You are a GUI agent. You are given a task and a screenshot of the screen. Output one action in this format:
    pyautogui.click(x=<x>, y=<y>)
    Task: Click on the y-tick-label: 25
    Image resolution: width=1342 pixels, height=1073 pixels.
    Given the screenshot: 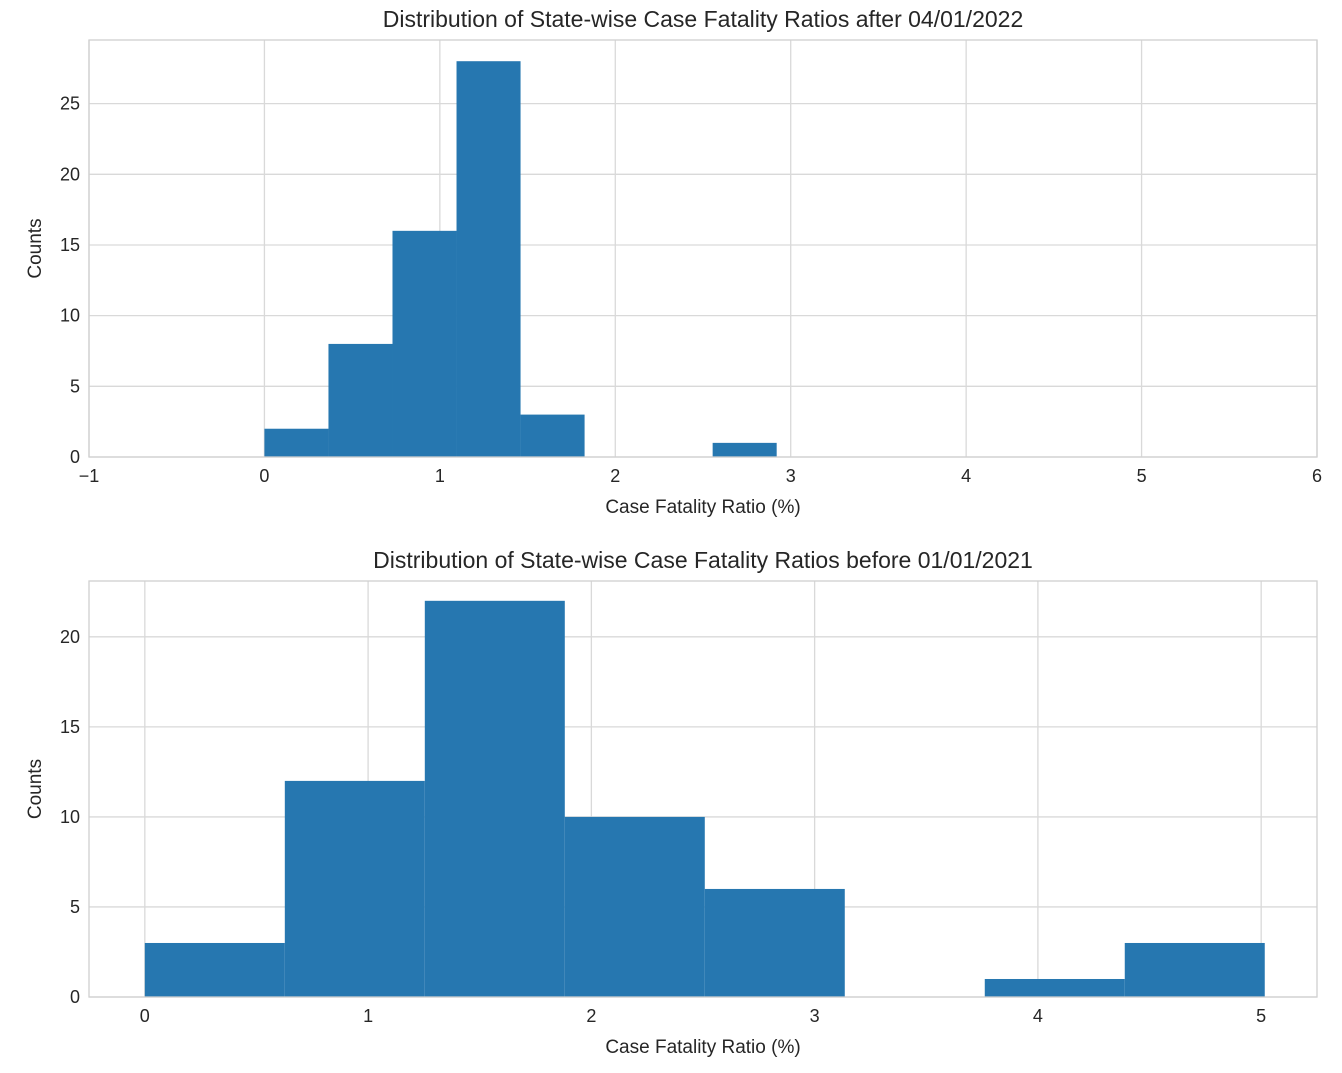 What is the action you would take?
    pyautogui.click(x=70, y=104)
    